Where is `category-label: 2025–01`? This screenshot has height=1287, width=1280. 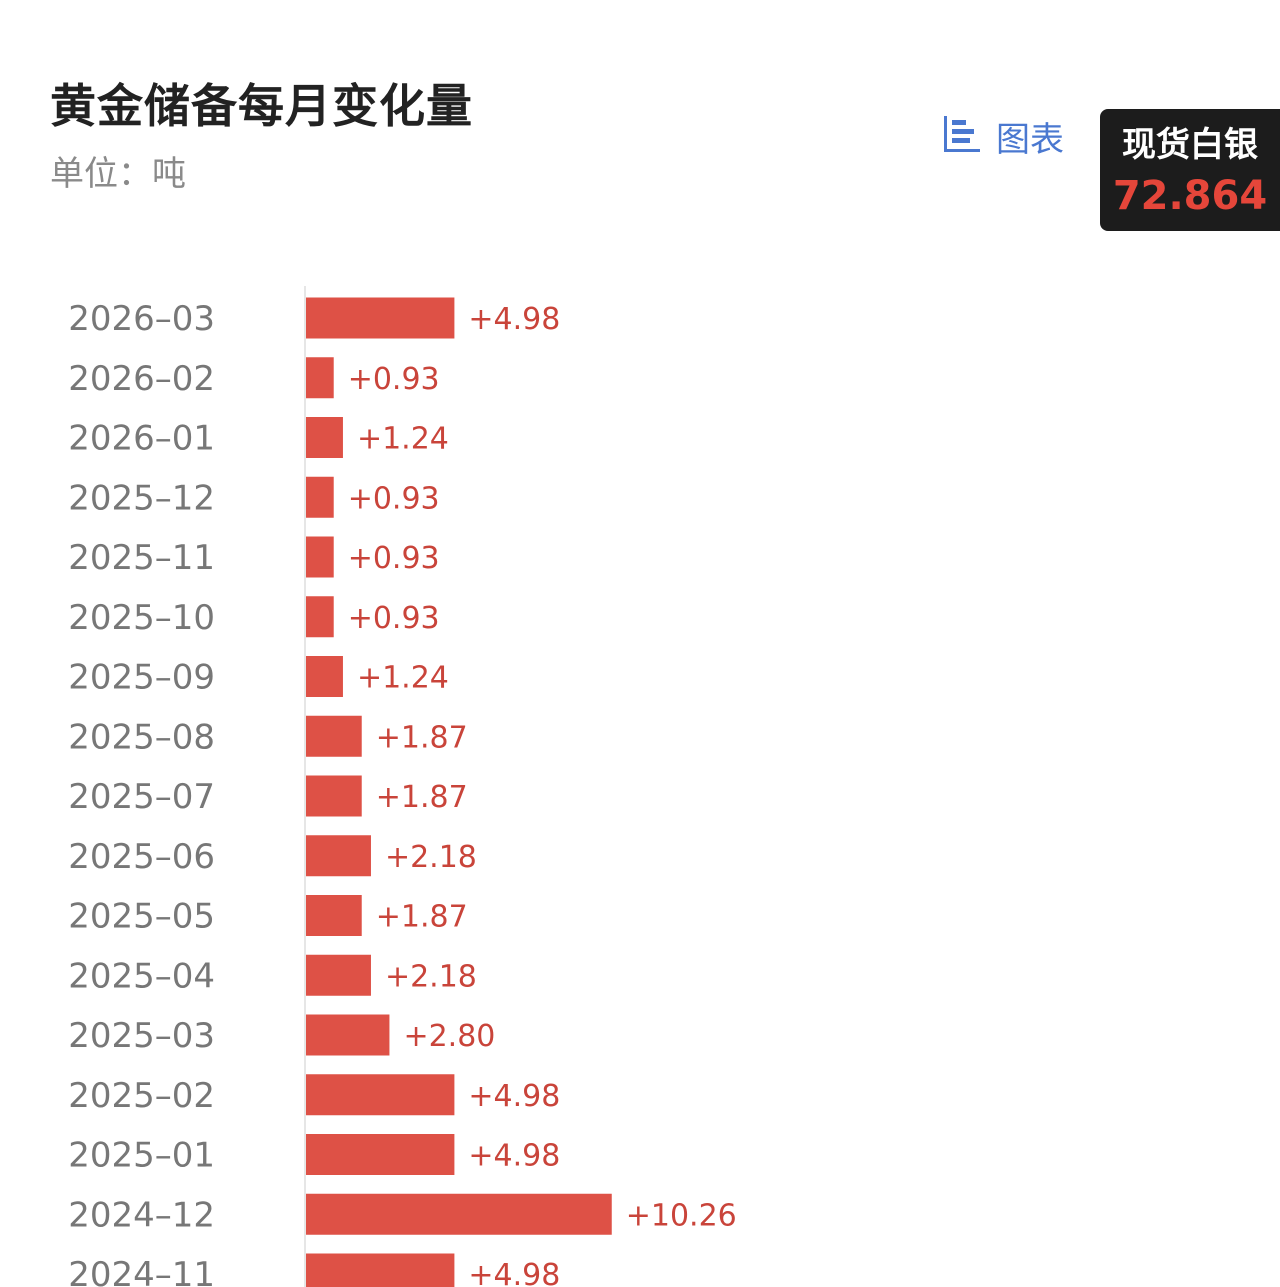
category-label: 2025–01 is located at coordinates (141, 1156).